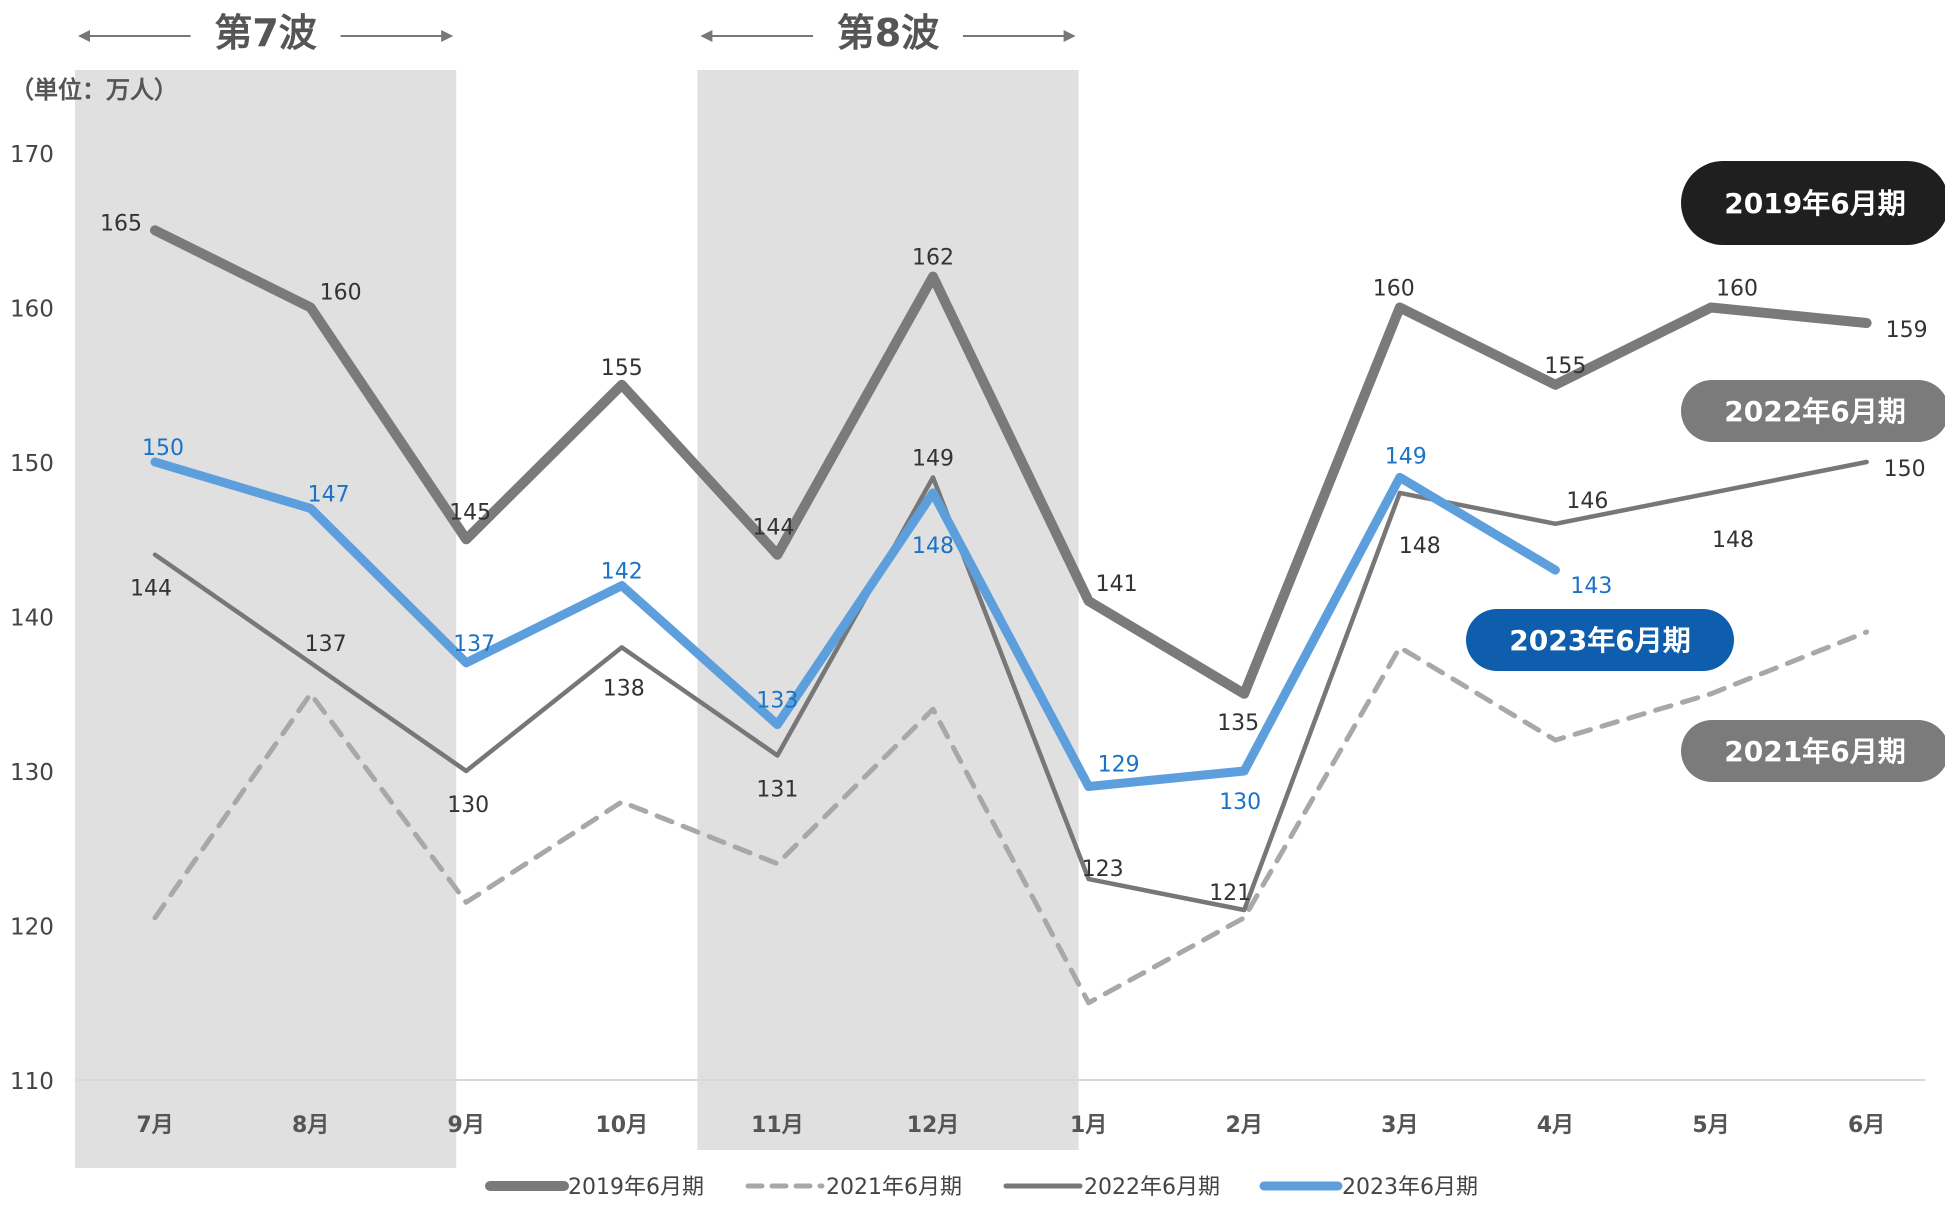  Describe the element at coordinates (706, 36) in the screenshot. I see `wave-arrowhead-left` at that location.